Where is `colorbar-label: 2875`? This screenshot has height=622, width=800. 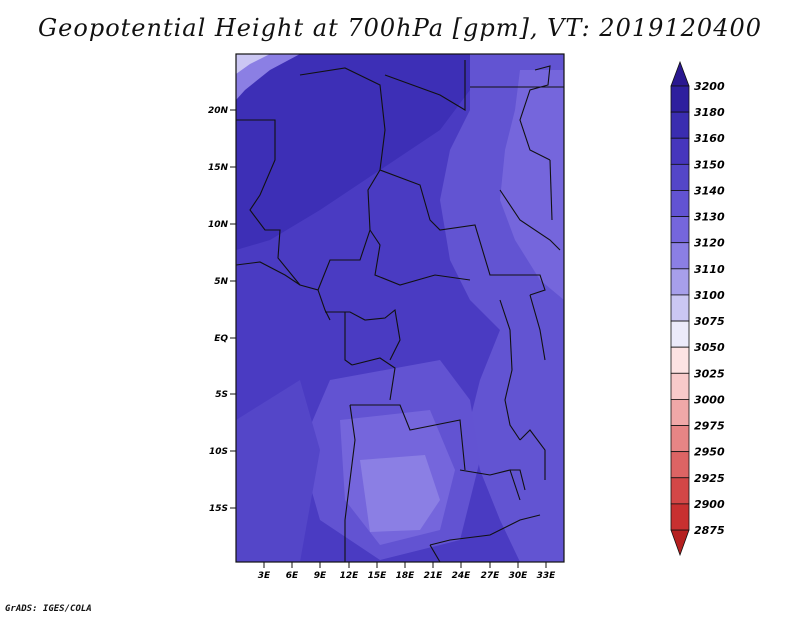
colorbar-label: 2875 is located at coordinates (709, 530).